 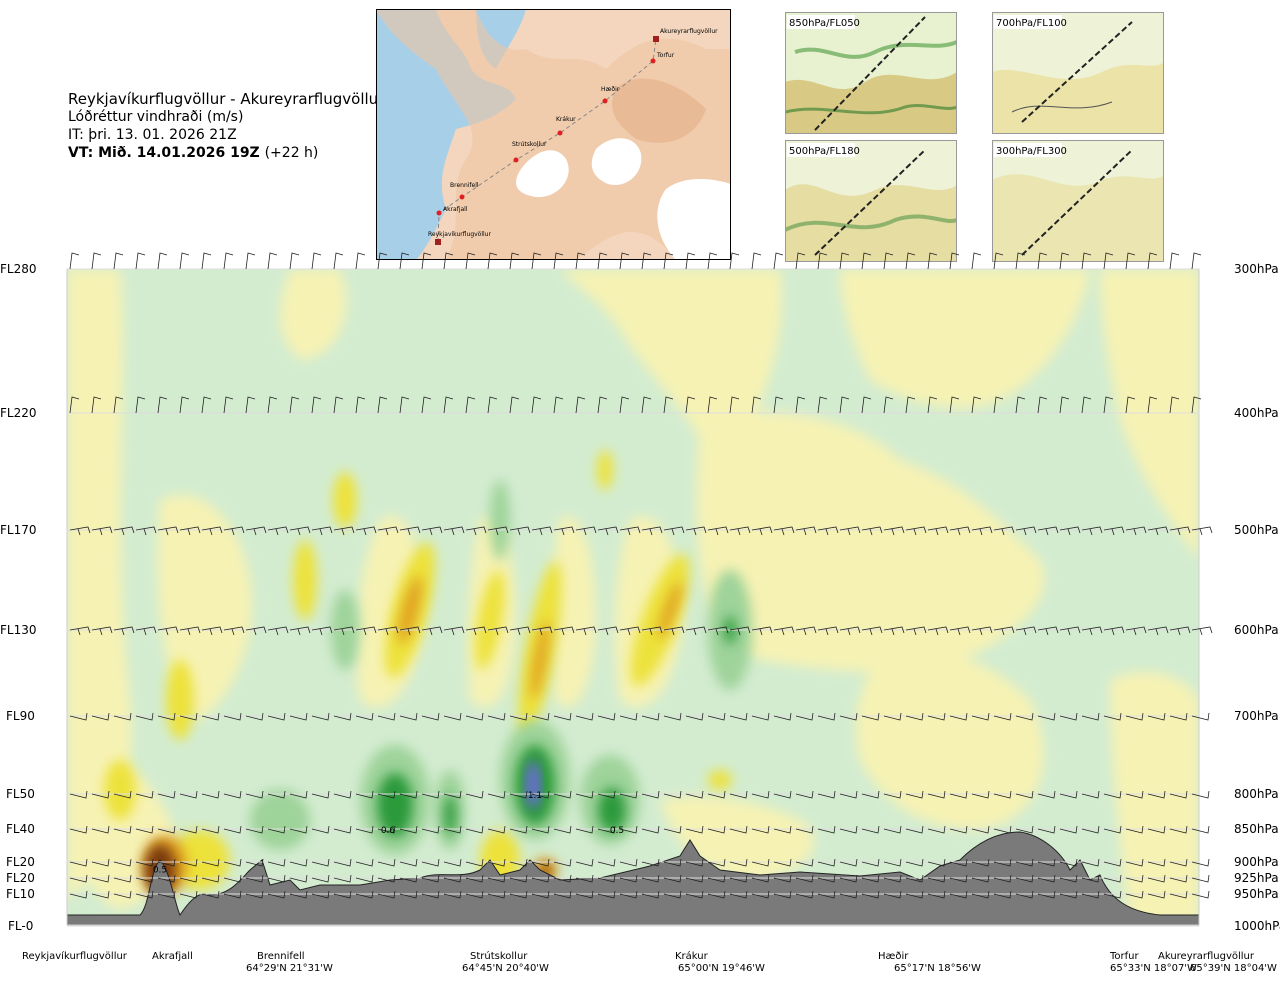 What do you see at coordinates (1256, 269) in the screenshot?
I see `pressure-level-label: 300hPa` at bounding box center [1256, 269].